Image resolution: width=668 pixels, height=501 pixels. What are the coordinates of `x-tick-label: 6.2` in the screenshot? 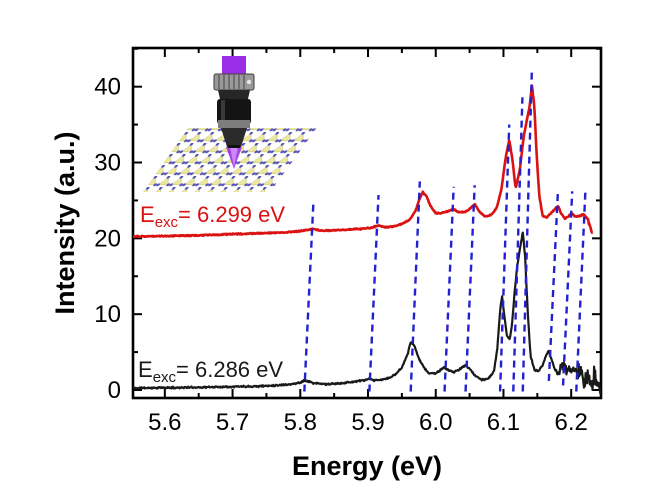 It's located at (571, 422).